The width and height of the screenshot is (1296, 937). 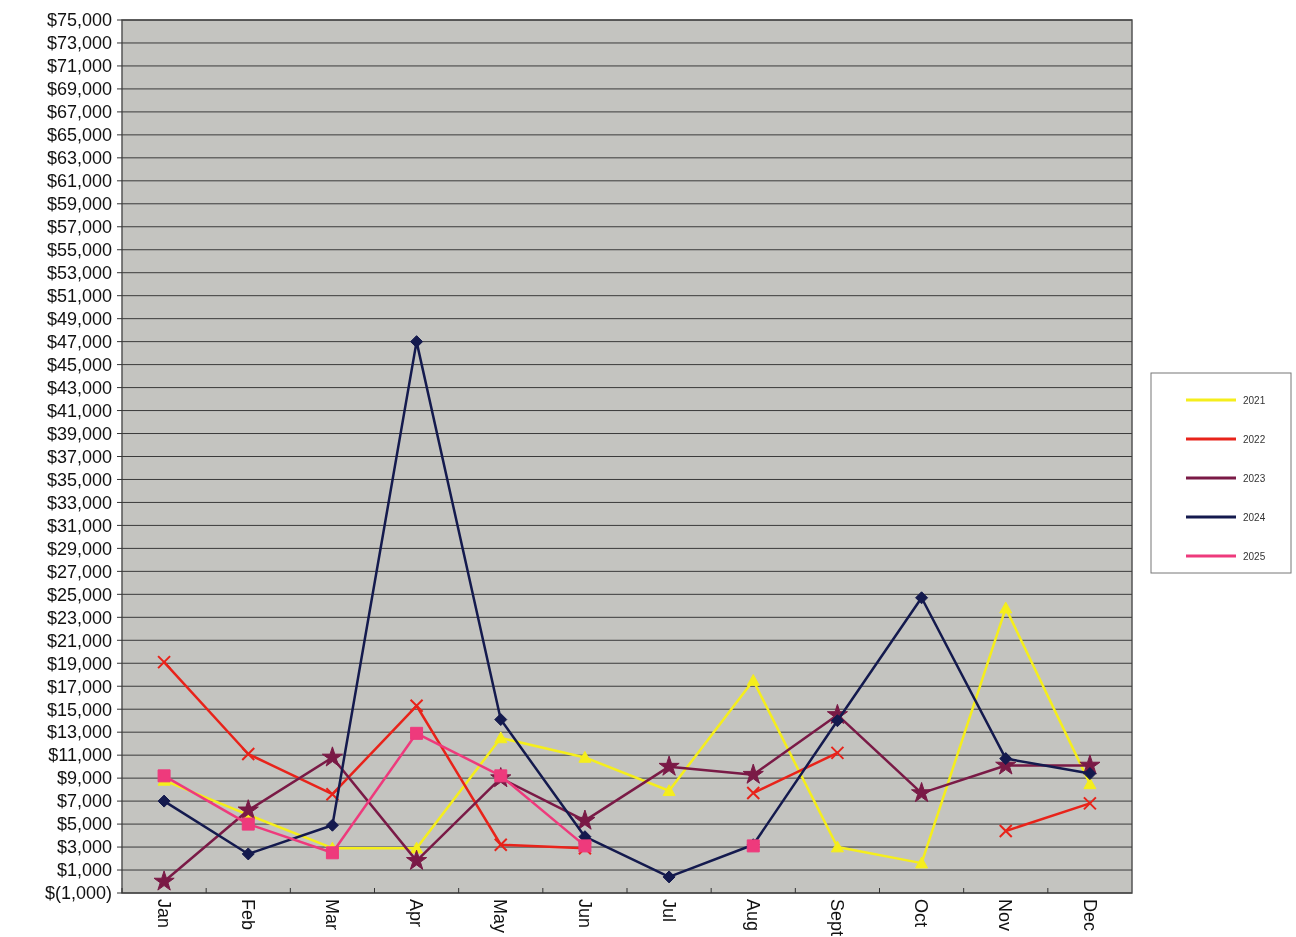 I want to click on y-tick-label: $61,000, so click(x=79, y=181).